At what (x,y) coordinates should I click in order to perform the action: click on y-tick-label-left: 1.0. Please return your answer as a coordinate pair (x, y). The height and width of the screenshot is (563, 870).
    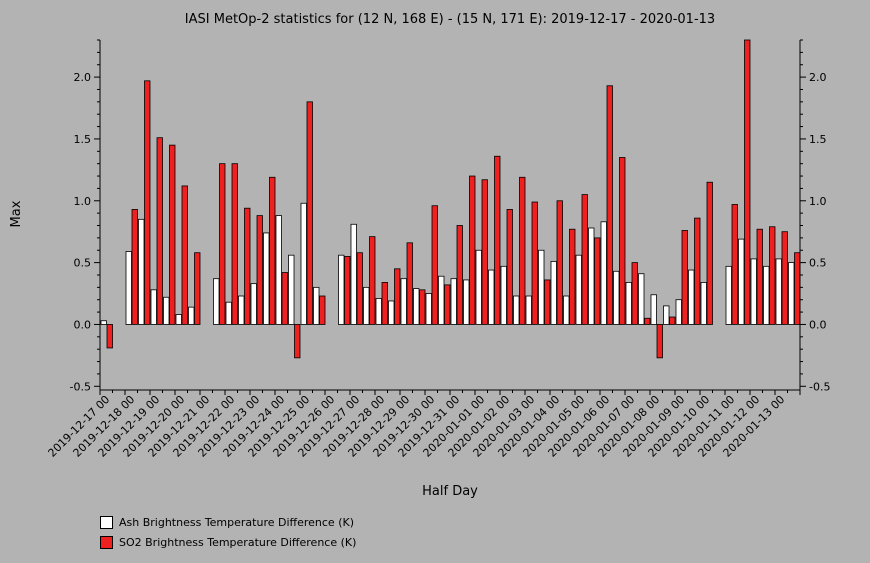
    Looking at the image, I should click on (83, 201).